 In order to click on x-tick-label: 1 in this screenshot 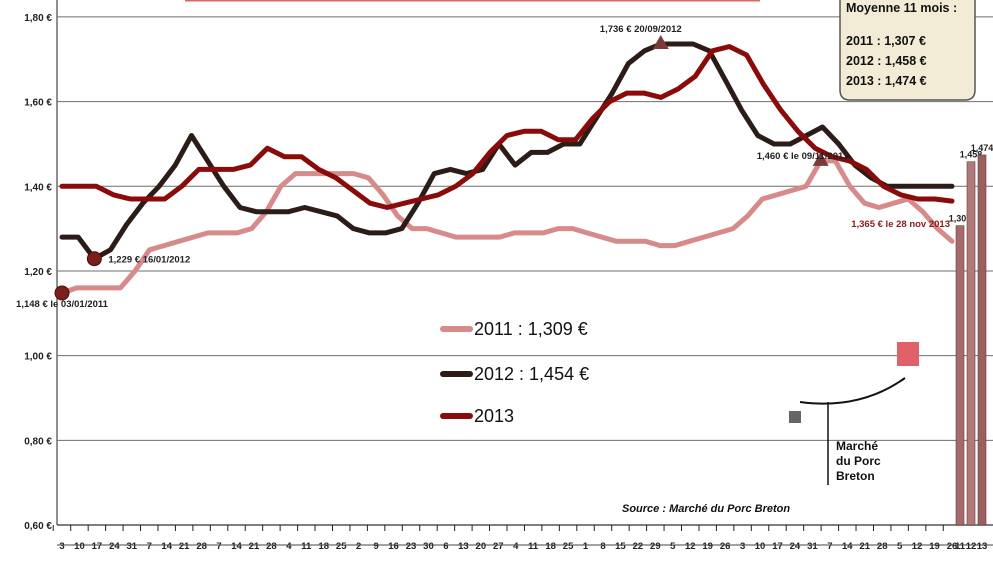, I will do `click(586, 546)`.